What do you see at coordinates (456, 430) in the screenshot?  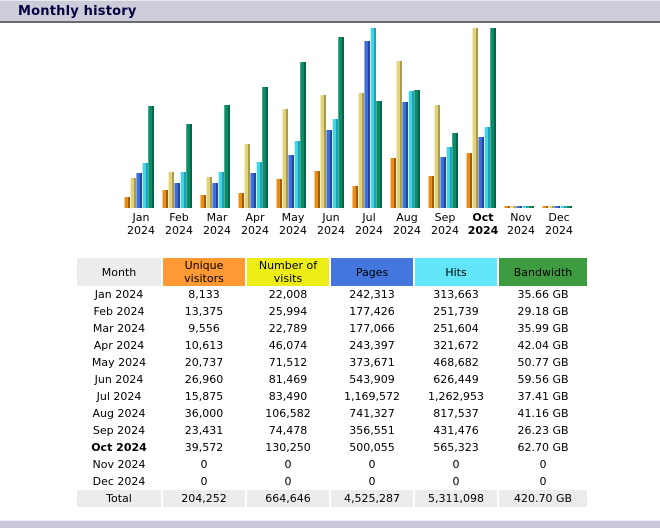 I see `value-cell: 431,476` at bounding box center [456, 430].